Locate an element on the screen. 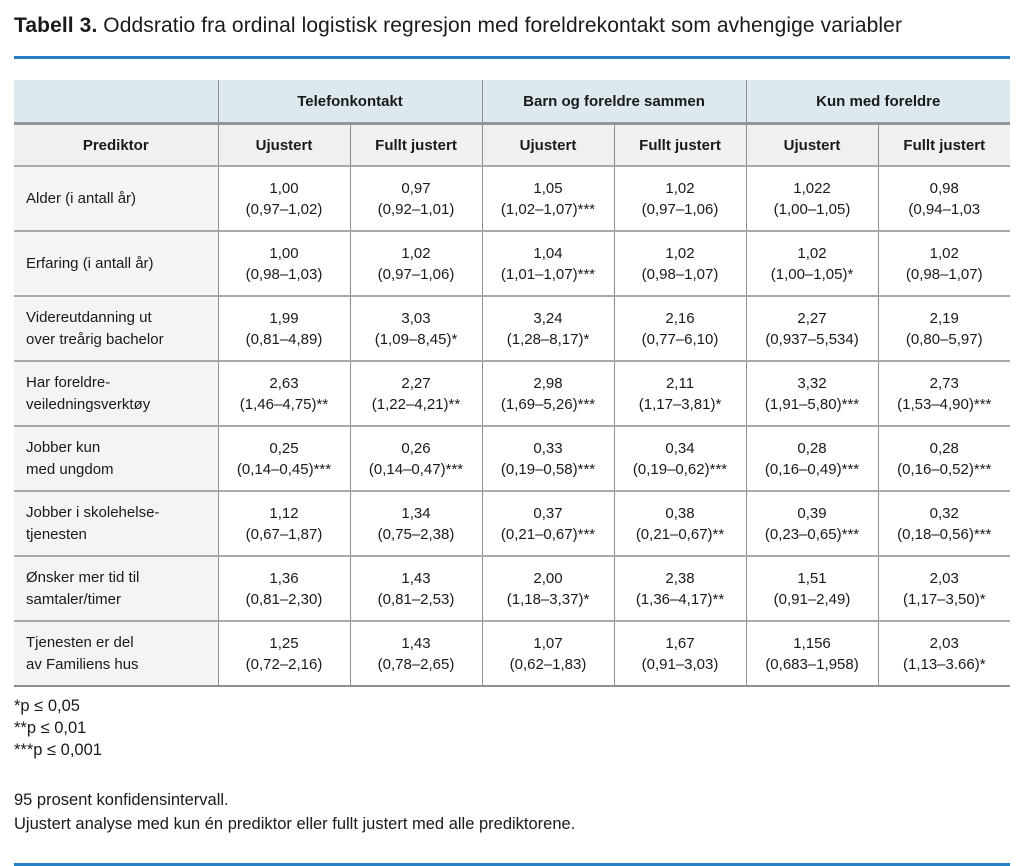 This screenshot has width=1024, height=866. confidence-interval: (0,91–3,03) is located at coordinates (680, 664).